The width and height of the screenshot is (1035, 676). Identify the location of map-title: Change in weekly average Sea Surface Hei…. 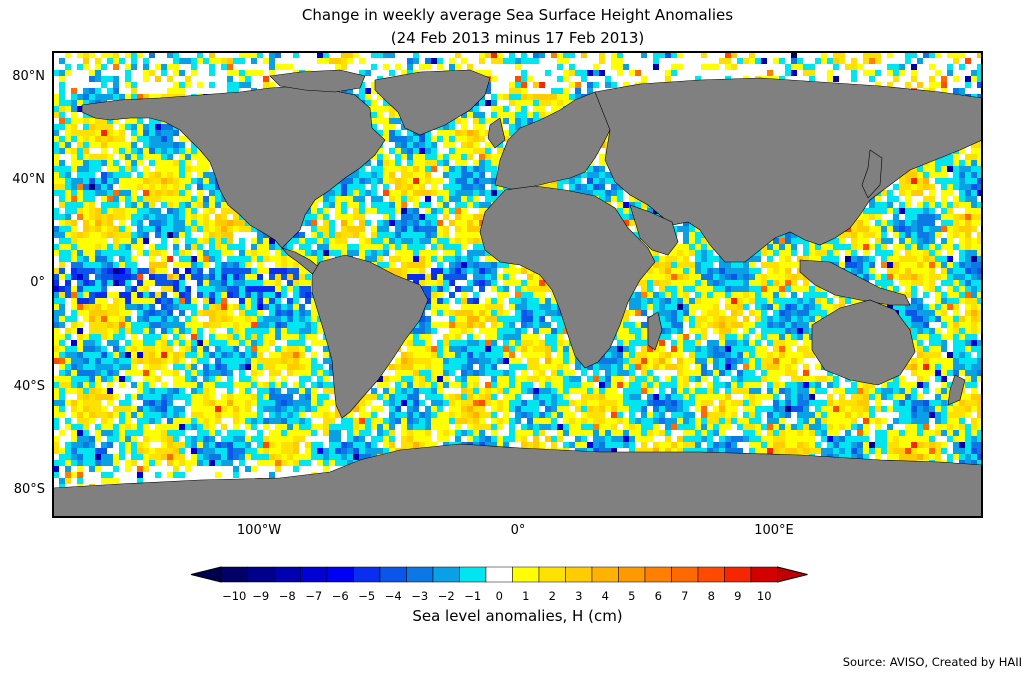
(517, 15).